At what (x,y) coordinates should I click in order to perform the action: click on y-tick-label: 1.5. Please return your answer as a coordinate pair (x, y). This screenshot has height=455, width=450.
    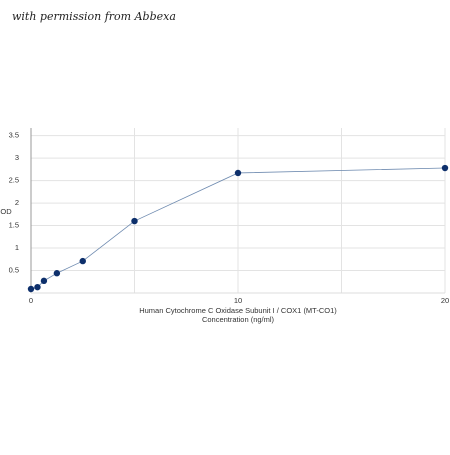
    Looking at the image, I should click on (14, 225).